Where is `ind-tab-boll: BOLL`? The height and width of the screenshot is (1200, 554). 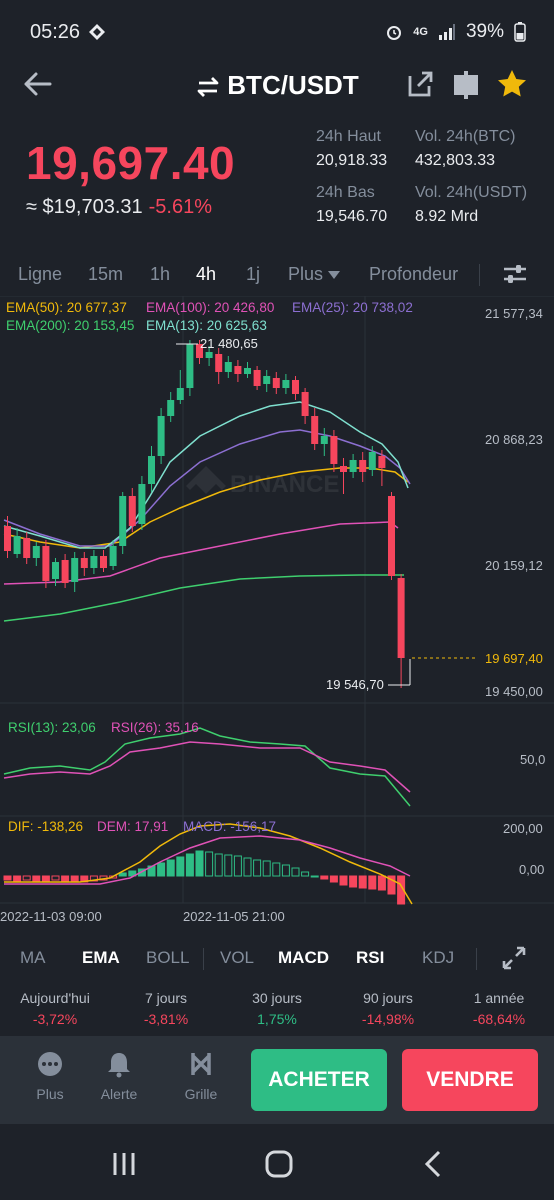
ind-tab-boll: BOLL is located at coordinates (168, 957).